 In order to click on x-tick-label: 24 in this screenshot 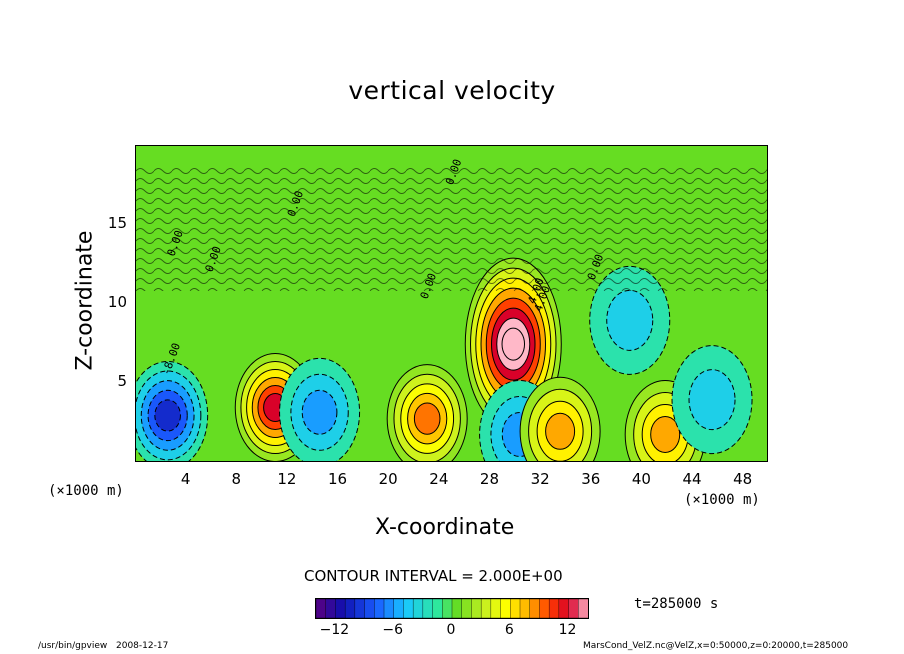, I will do `click(439, 479)`.